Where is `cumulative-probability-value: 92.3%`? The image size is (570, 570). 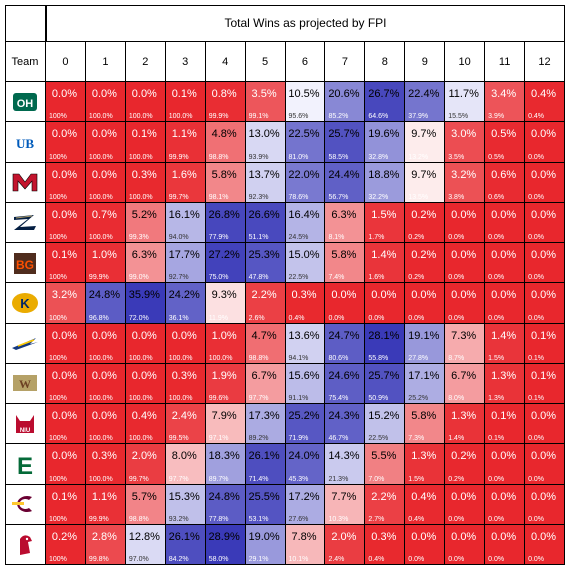 cumulative-probability-value: 92.3% is located at coordinates (258, 197).